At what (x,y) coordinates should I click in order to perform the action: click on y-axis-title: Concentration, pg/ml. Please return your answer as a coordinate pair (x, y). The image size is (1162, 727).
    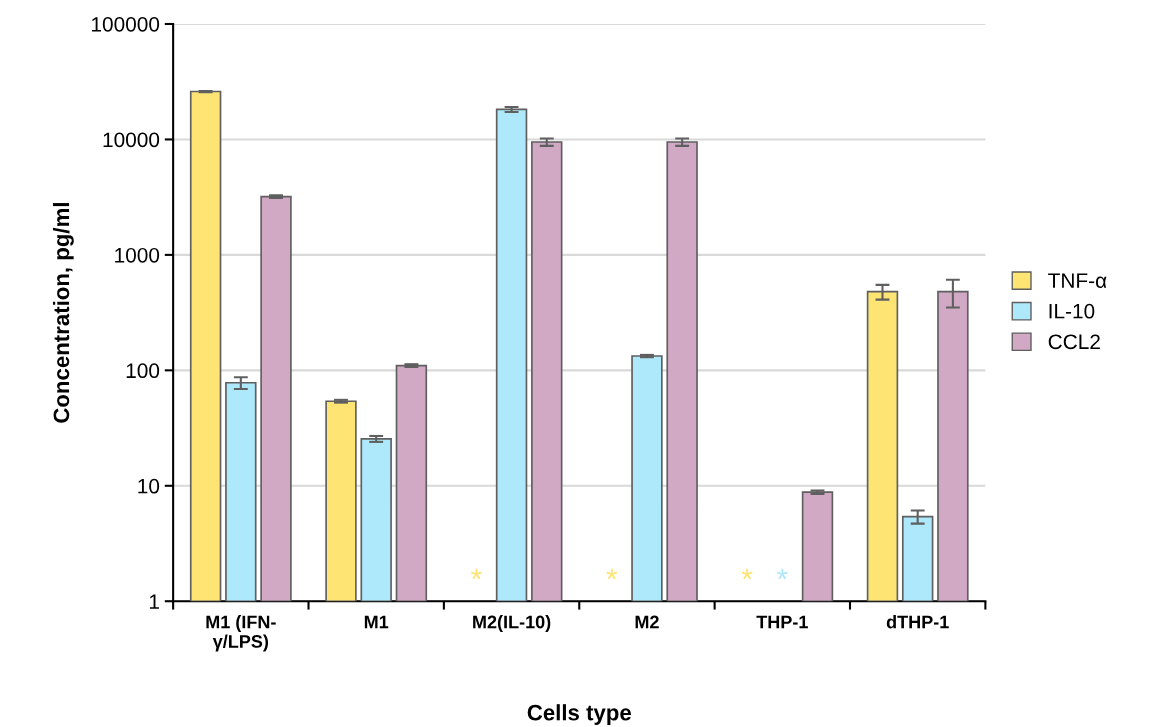
    Looking at the image, I should click on (63, 313).